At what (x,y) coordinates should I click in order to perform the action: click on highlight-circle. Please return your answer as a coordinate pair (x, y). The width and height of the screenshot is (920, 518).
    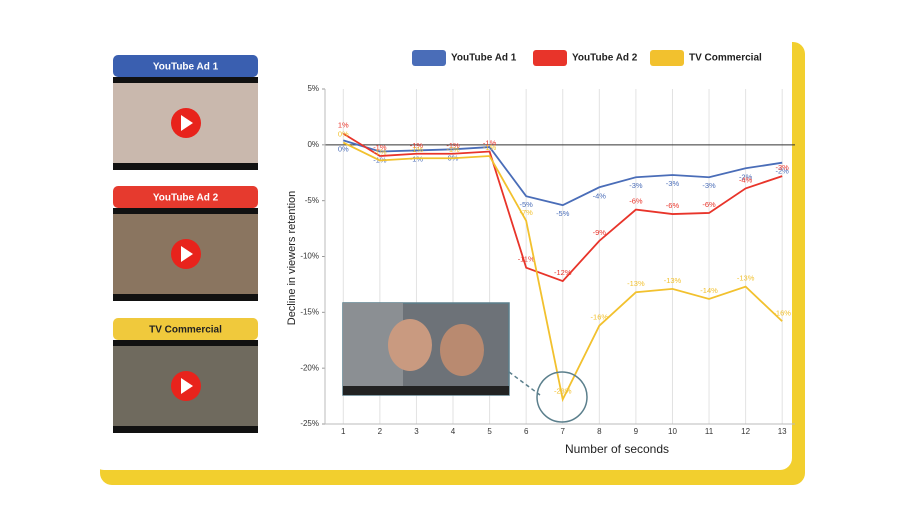
    Looking at the image, I should click on (562, 397).